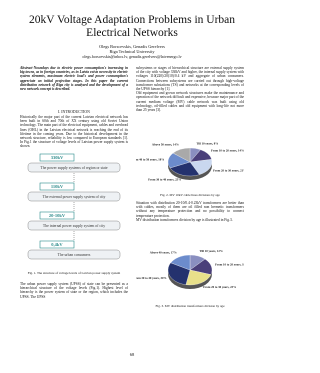 This screenshot has width=320, height=373. I want to click on slice-label: From 40 to 50 years, 18%, so click(150, 159).